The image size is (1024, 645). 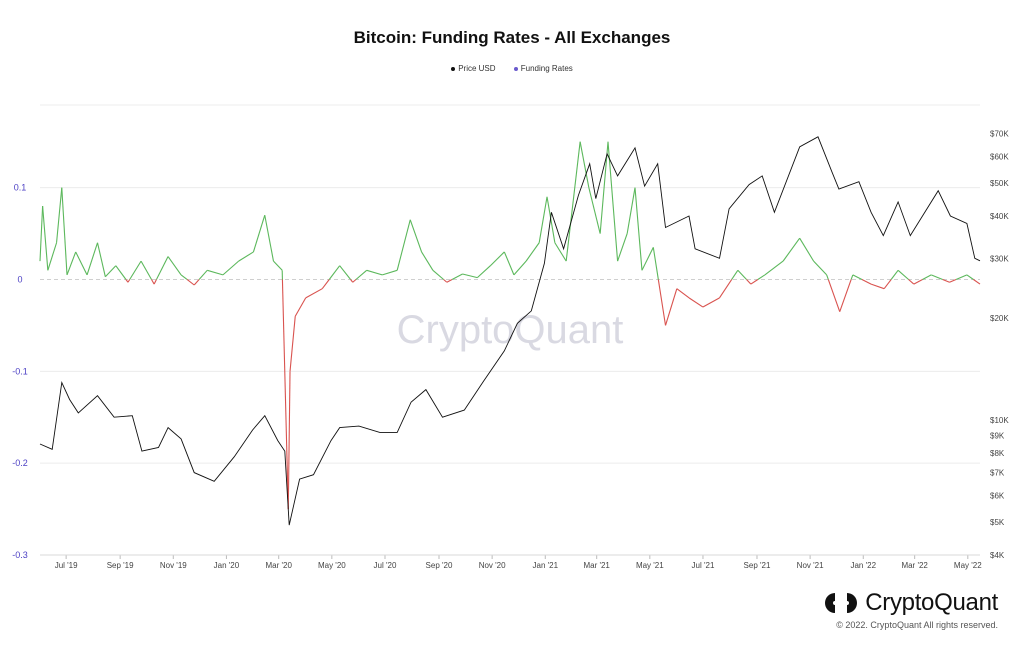 What do you see at coordinates (911, 603) in the screenshot?
I see `brand-footer: CryptoQuant` at bounding box center [911, 603].